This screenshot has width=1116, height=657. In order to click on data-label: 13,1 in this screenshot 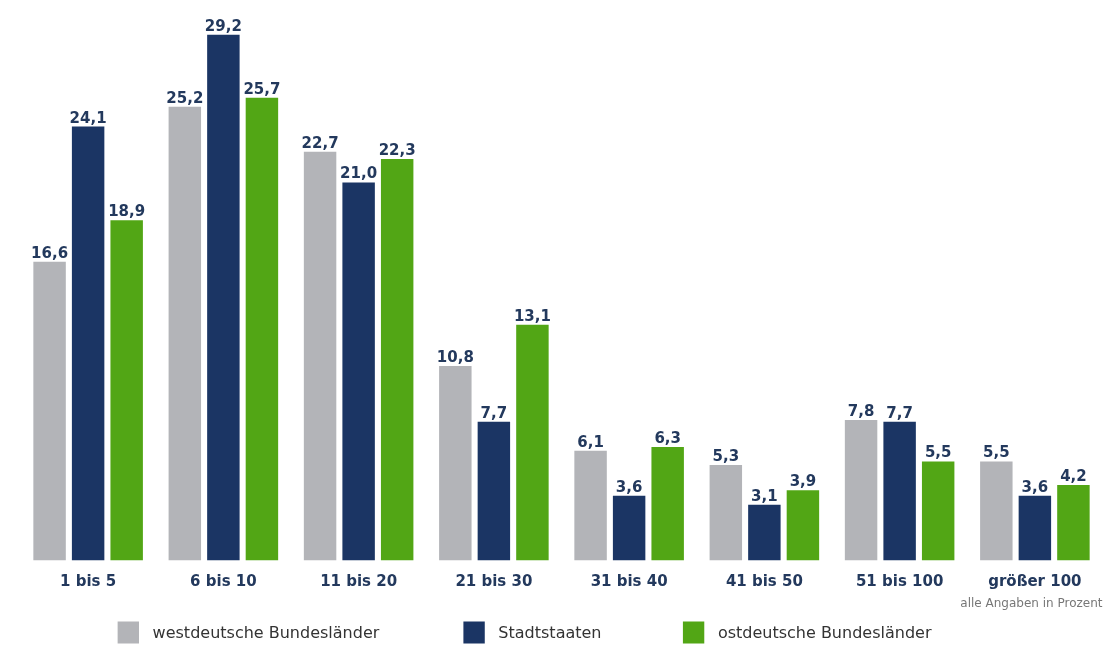, I will do `click(532, 315)`.